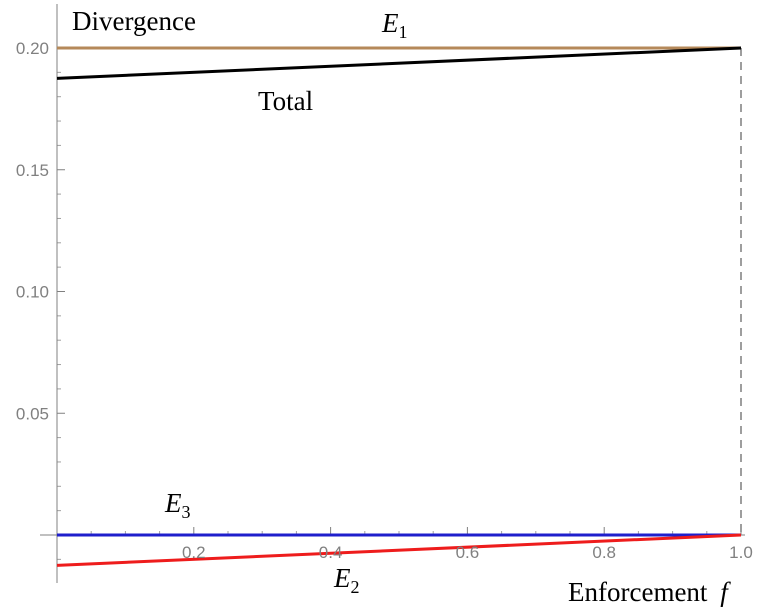 This screenshot has width=759, height=611. I want to click on x-tick-label: 0.4, so click(331, 552).